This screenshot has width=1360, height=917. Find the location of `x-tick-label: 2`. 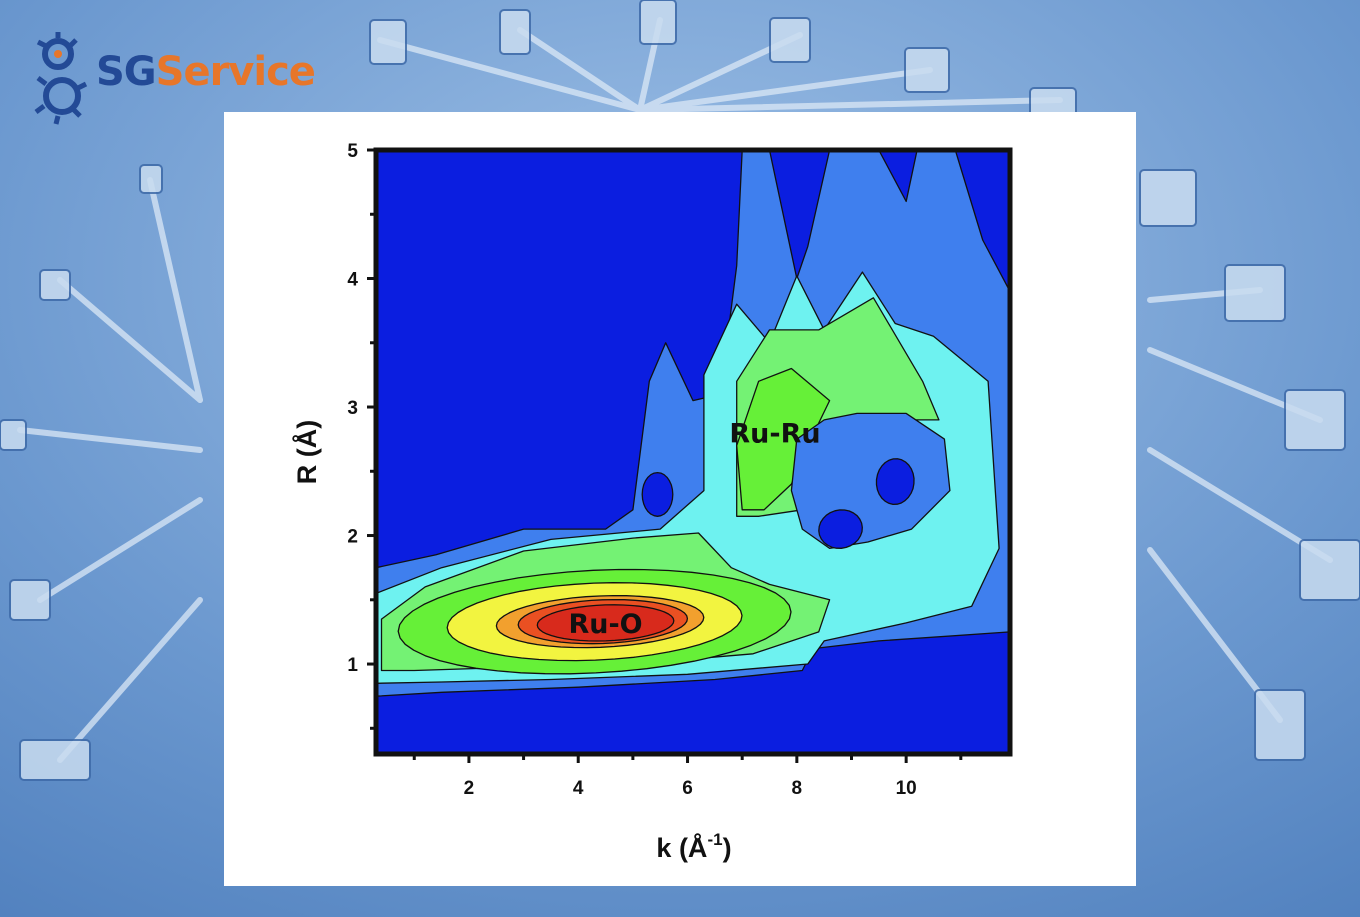

x-tick-label: 2 is located at coordinates (469, 788).